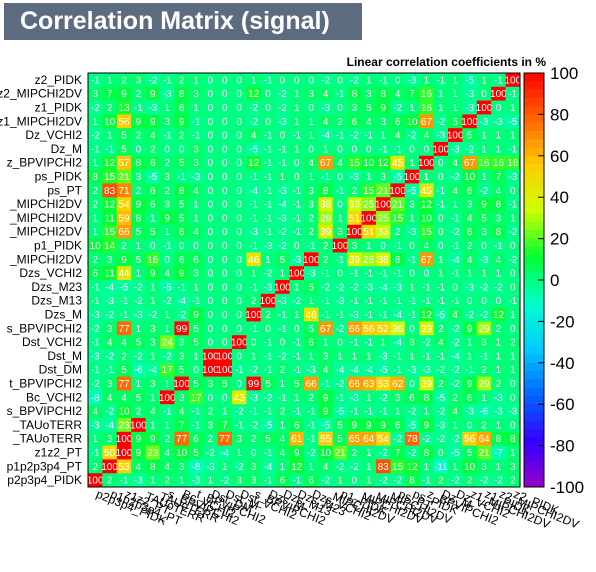 The image size is (596, 572). What do you see at coordinates (559, 156) in the screenshot?
I see `colorbar-tick-label: 60` at bounding box center [559, 156].